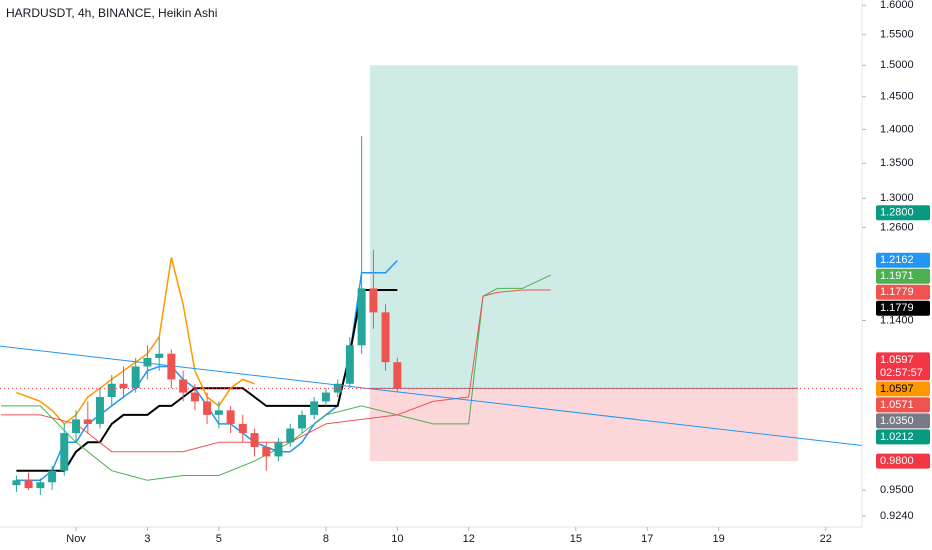 The image size is (932, 550). I want to click on price-badge-label: 1.2800, so click(897, 213).